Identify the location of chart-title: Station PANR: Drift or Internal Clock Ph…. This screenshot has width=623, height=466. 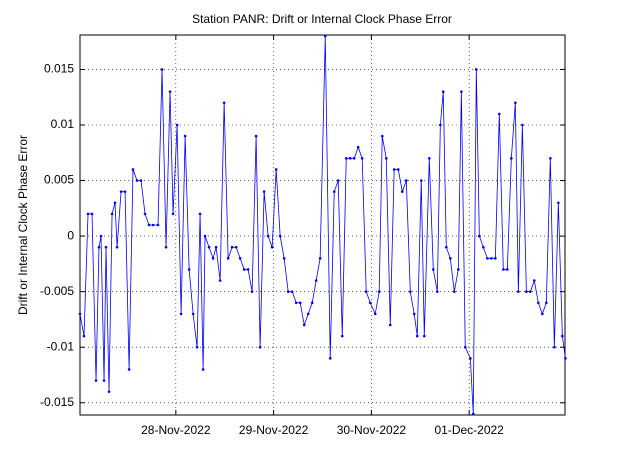
(322, 19).